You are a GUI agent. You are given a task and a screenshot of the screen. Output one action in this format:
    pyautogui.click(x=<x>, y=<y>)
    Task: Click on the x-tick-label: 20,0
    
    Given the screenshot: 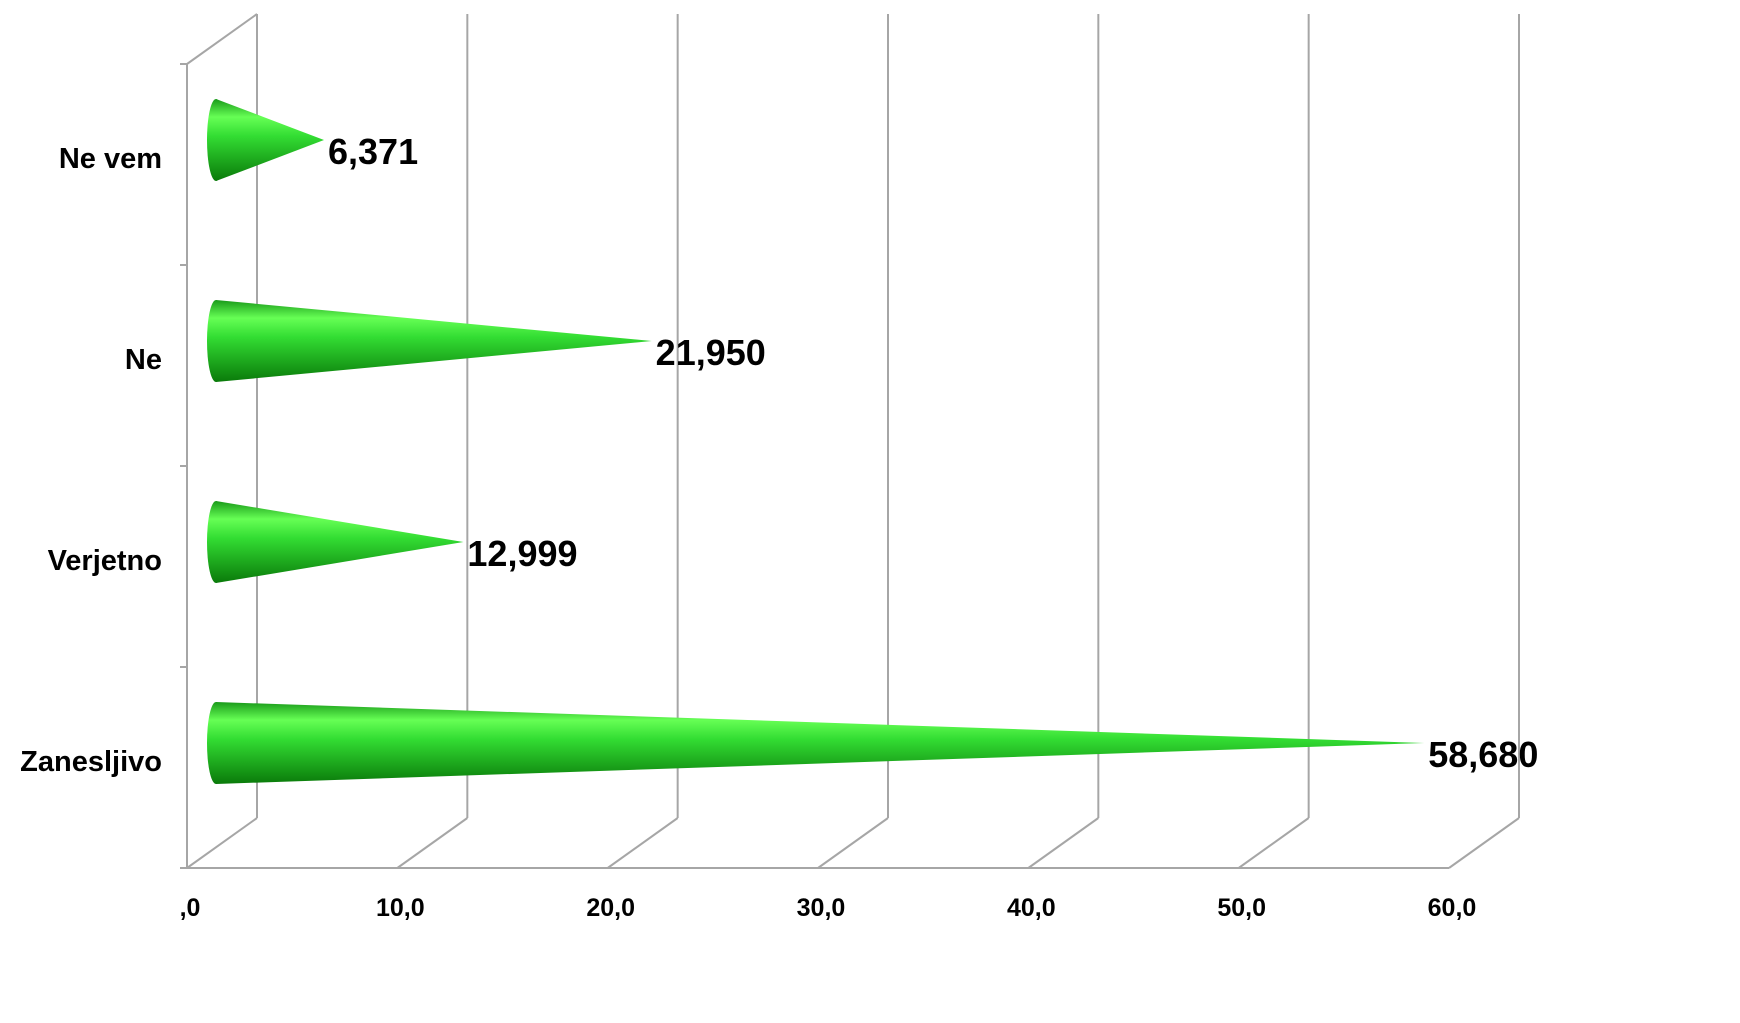 What is the action you would take?
    pyautogui.click(x=610, y=908)
    